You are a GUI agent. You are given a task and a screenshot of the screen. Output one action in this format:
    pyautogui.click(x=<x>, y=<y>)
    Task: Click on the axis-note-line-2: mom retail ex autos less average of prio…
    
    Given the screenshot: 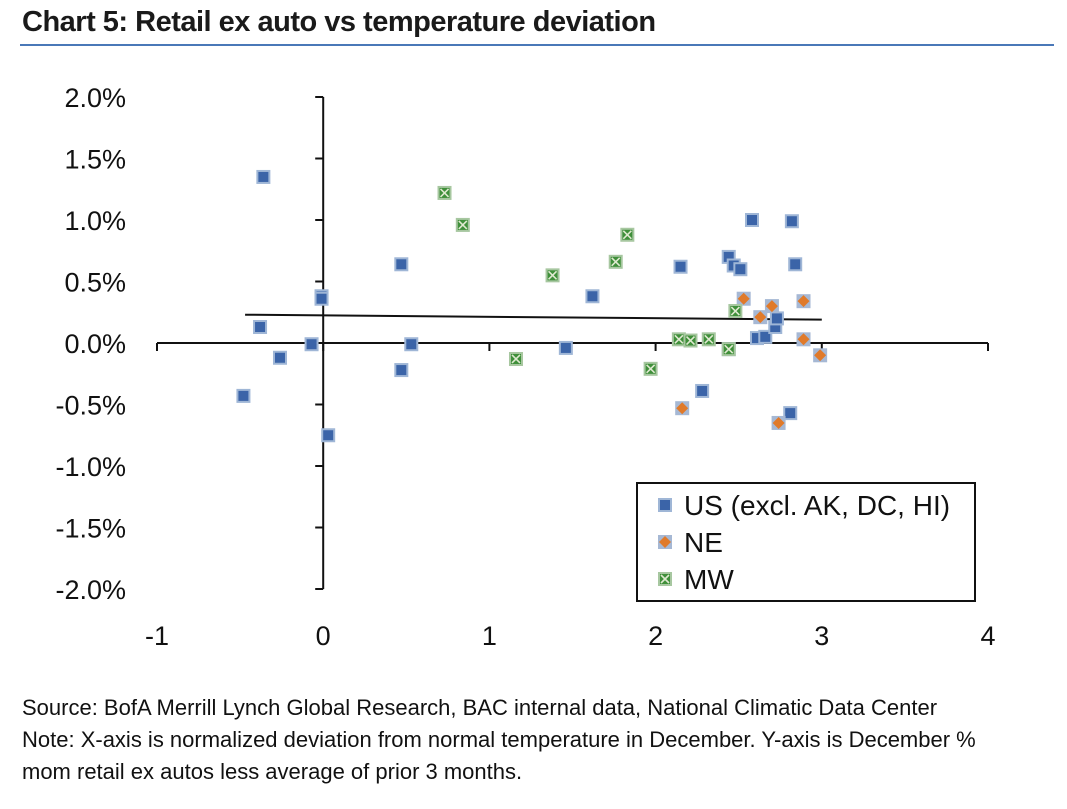 What is the action you would take?
    pyautogui.click(x=272, y=771)
    